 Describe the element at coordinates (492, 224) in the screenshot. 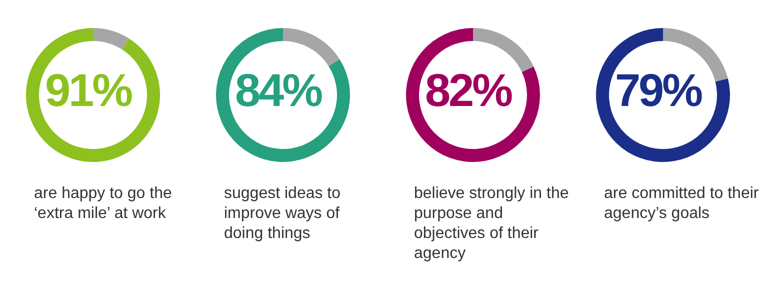

I see `text: believe strongly in the purpose and objectives of their agency` at that location.